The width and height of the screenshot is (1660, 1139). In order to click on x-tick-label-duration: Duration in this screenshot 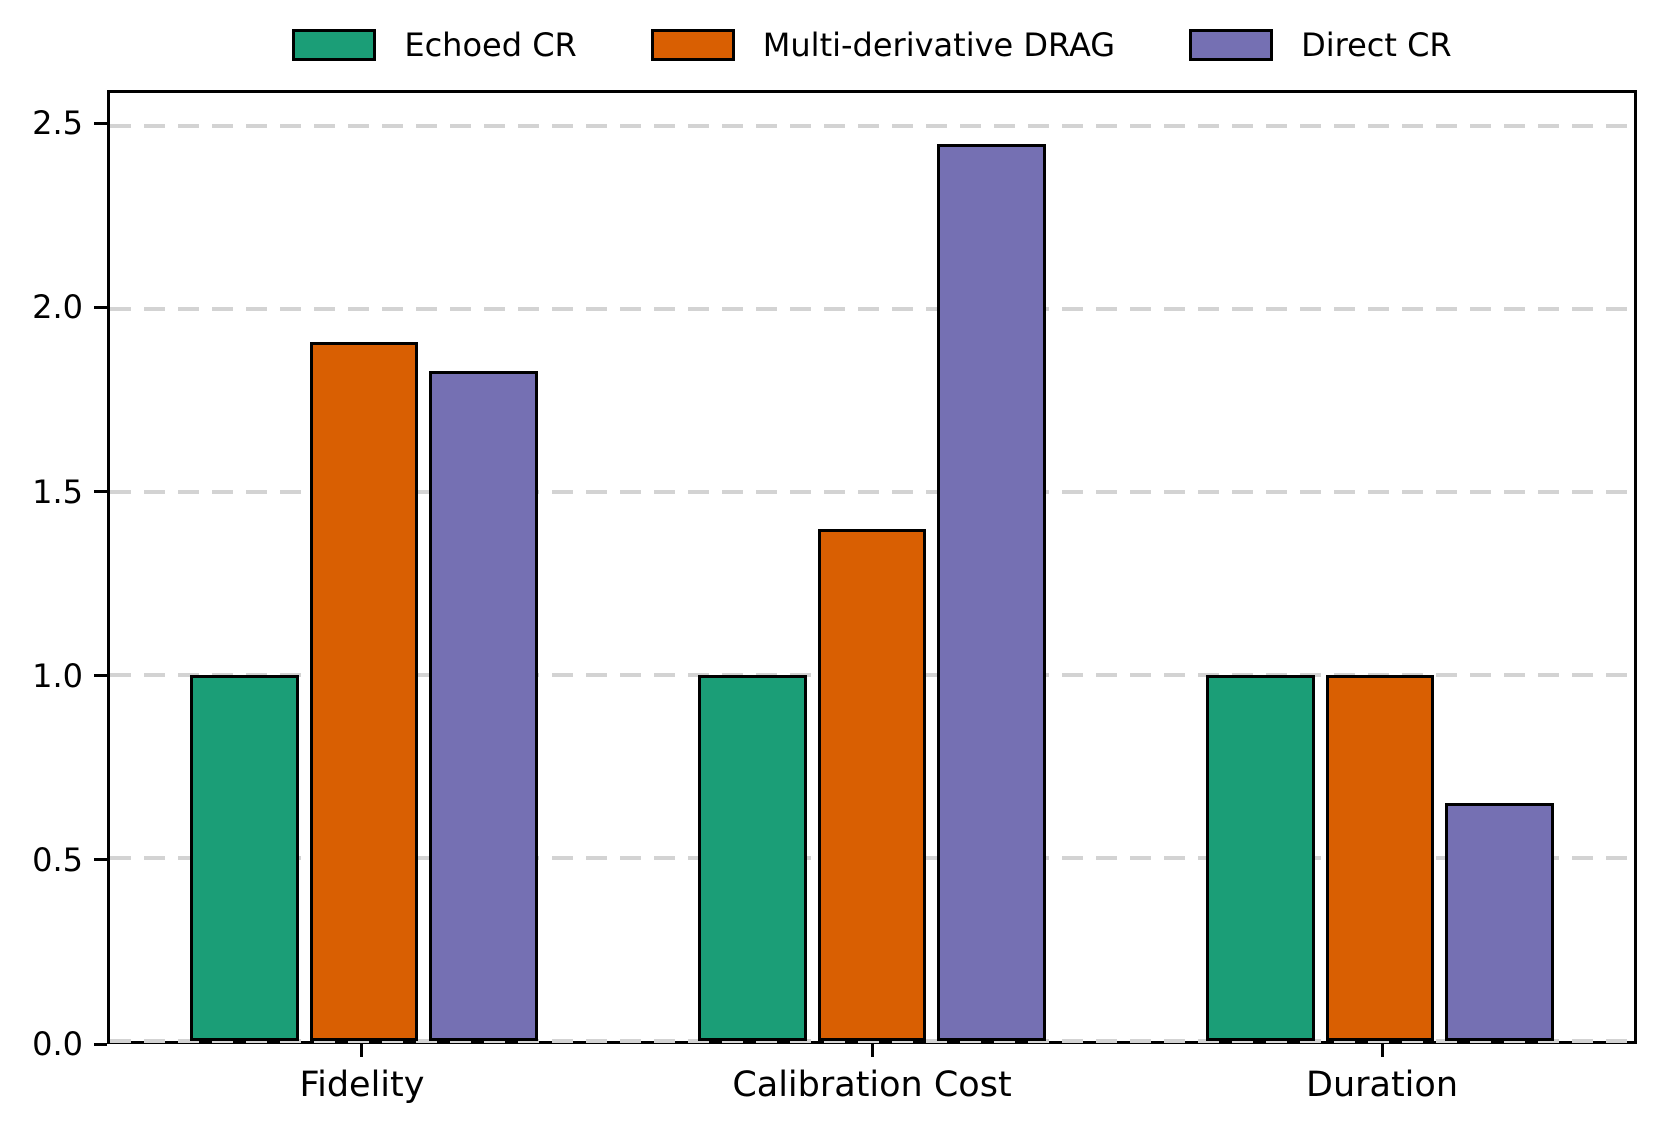, I will do `click(1382, 1085)`.